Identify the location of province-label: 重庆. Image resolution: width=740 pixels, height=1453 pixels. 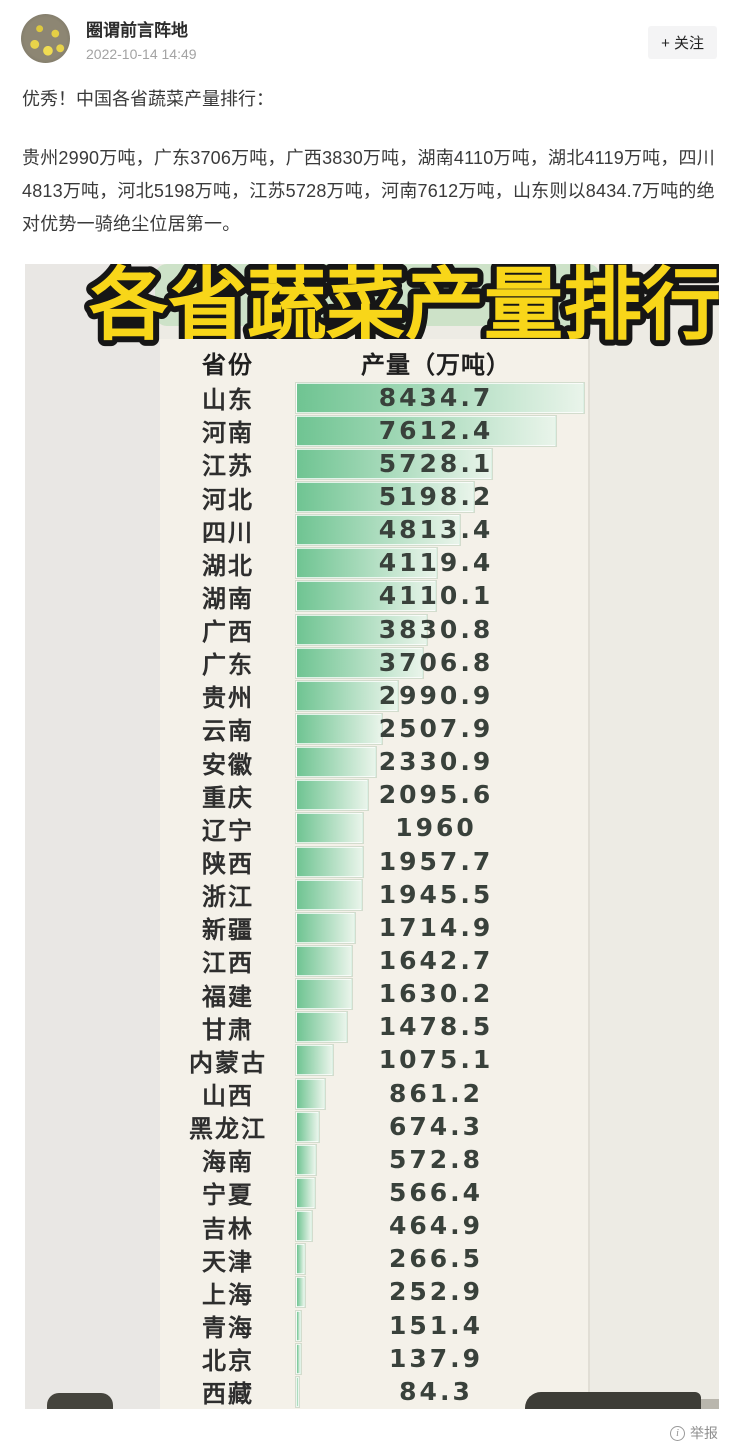
(228, 798).